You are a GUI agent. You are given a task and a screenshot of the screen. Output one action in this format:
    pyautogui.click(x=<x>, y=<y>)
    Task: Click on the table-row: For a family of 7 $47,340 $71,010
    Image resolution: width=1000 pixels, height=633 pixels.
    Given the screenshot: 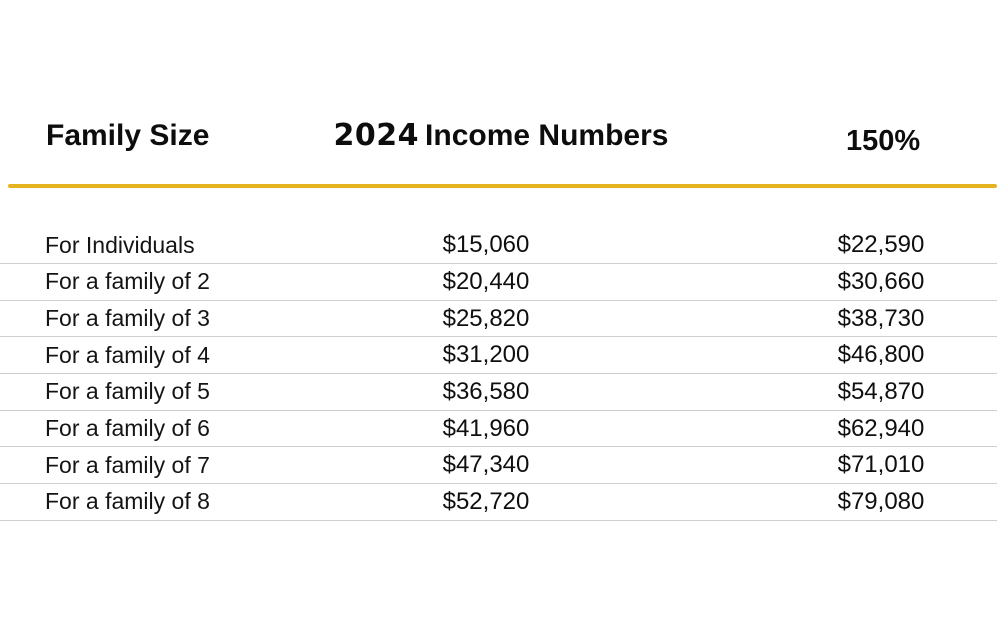 What is the action you would take?
    pyautogui.click(x=498, y=466)
    